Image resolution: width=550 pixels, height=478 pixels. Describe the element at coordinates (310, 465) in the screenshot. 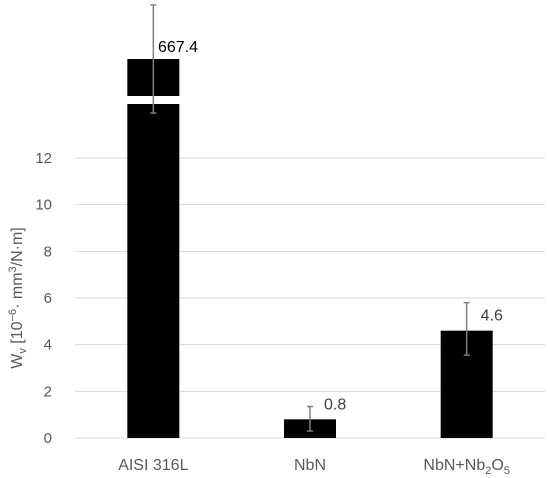

I see `x-category-label: NbN` at that location.